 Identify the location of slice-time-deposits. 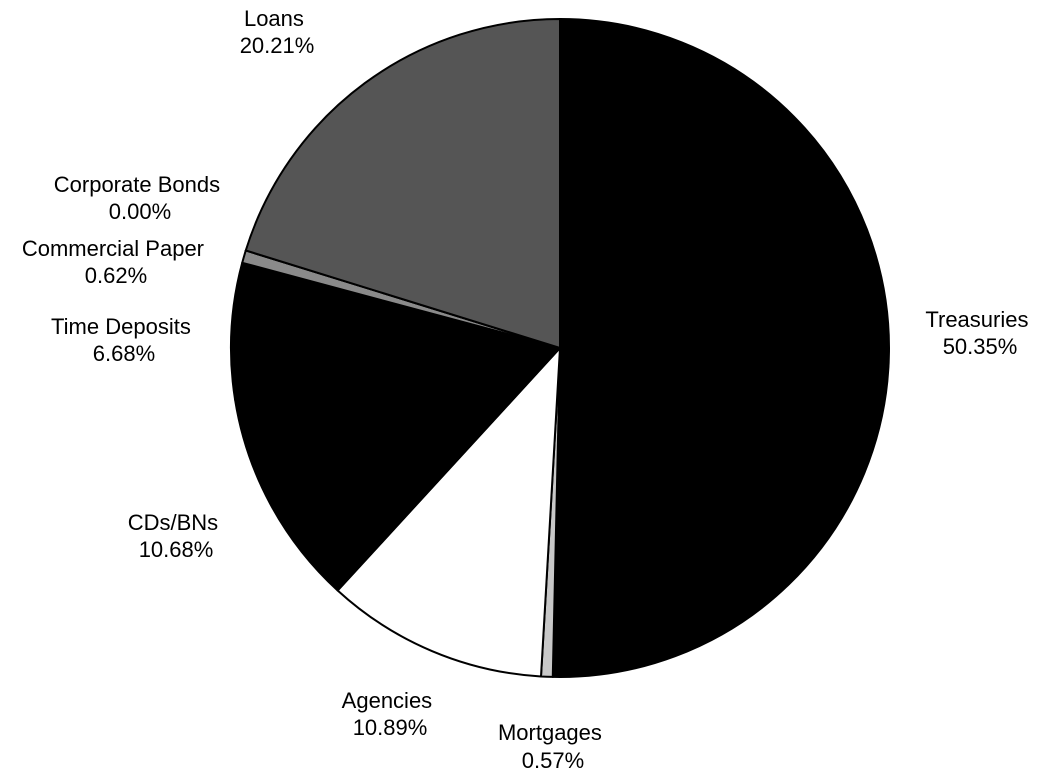
(395, 331).